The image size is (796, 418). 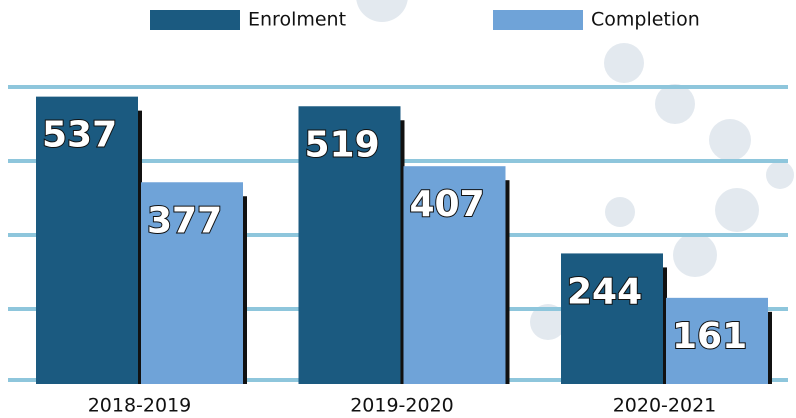 I want to click on x-tick-label: 2019-2020, so click(x=402, y=406).